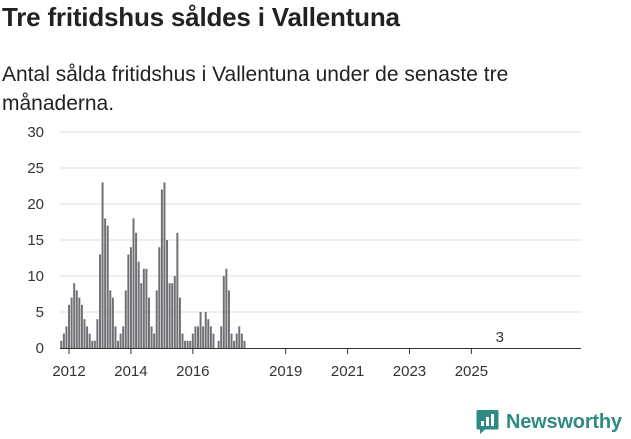  I want to click on chart-title: Tre fritidshus såldes i Vallentuna, so click(201, 17).